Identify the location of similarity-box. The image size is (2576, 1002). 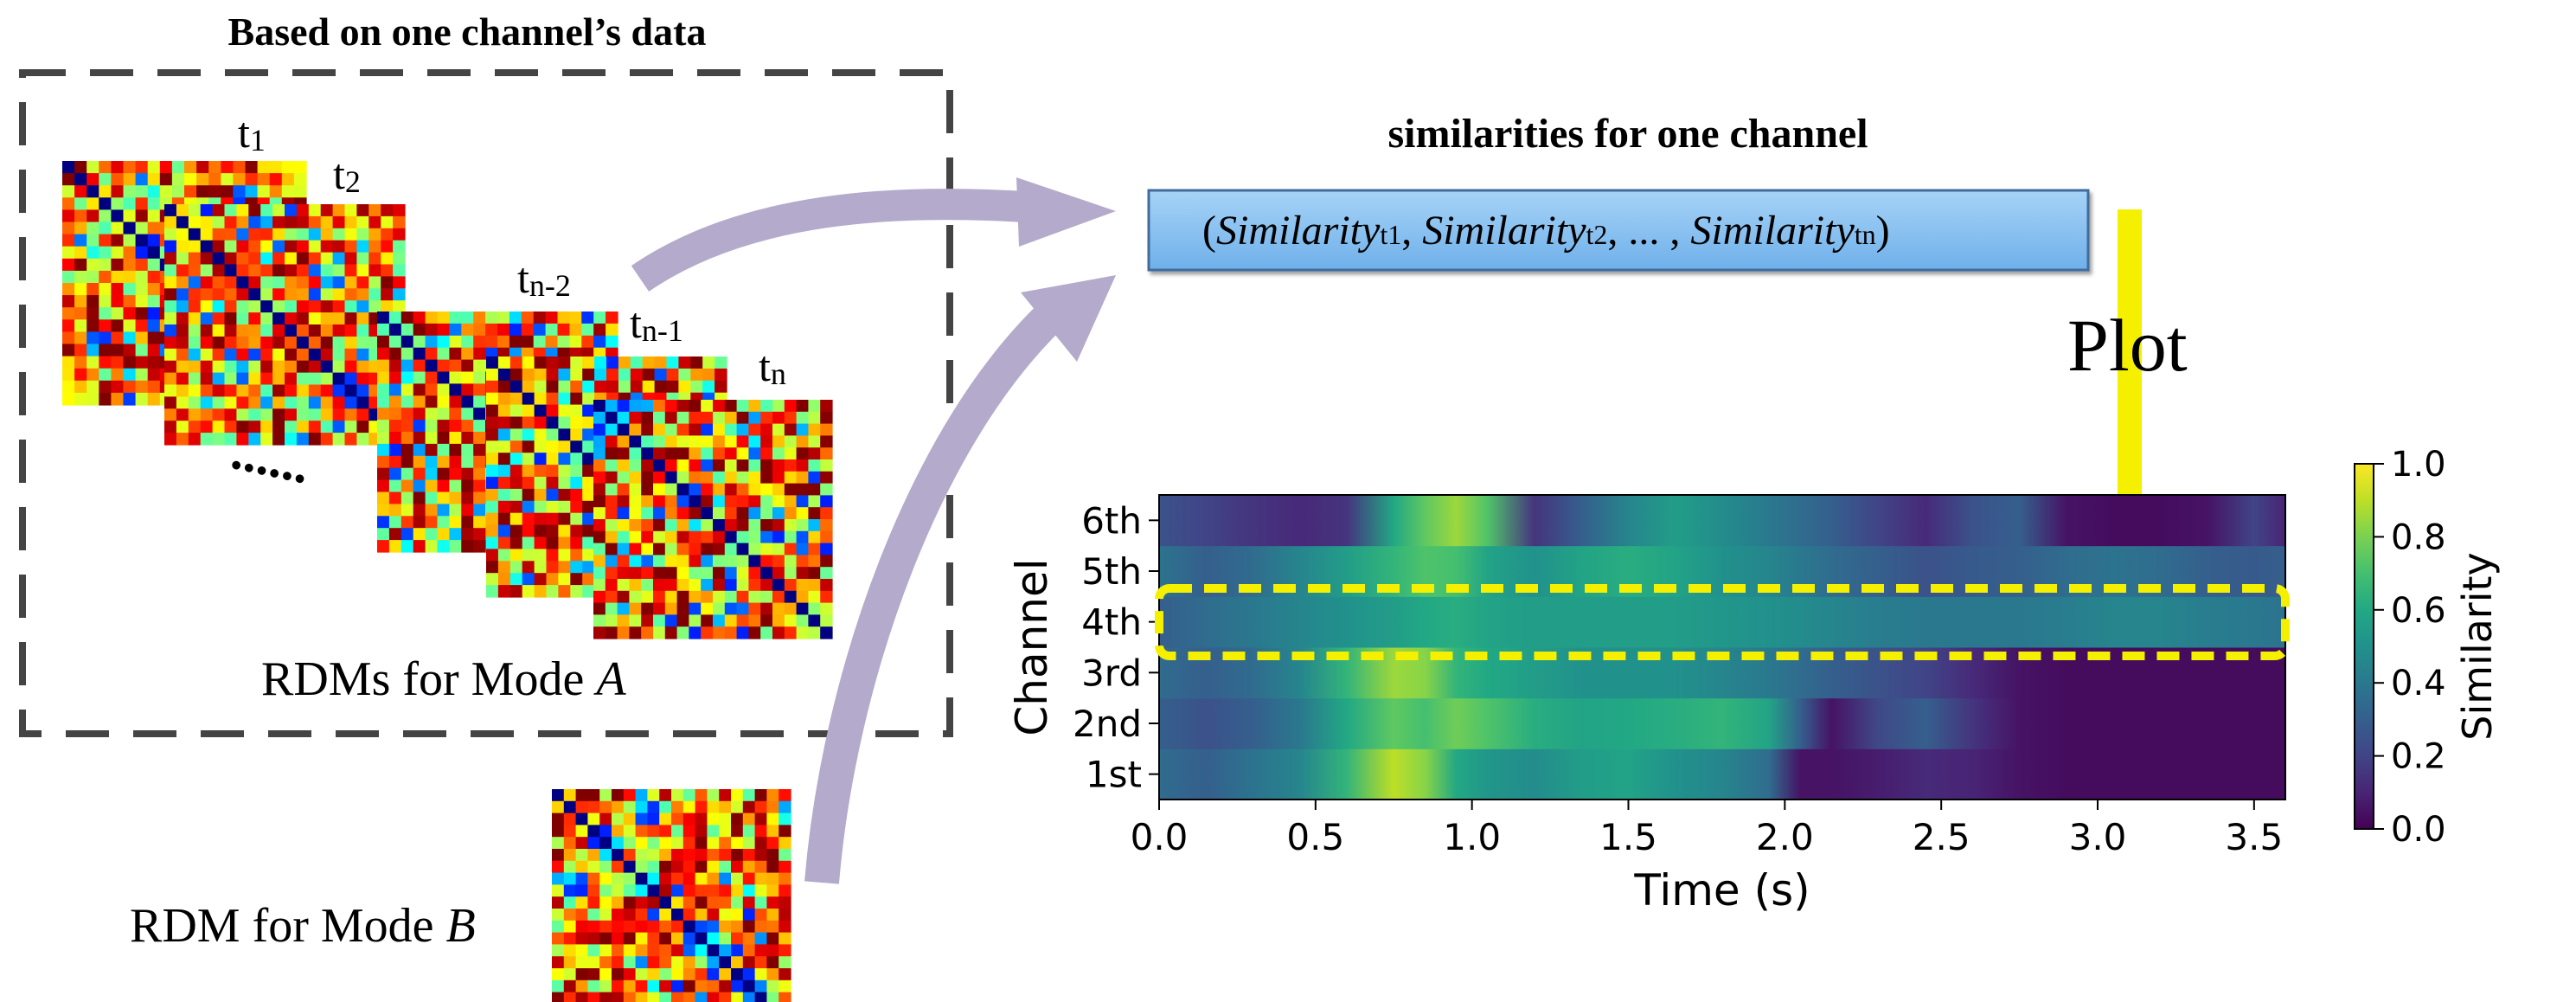
(1618, 230).